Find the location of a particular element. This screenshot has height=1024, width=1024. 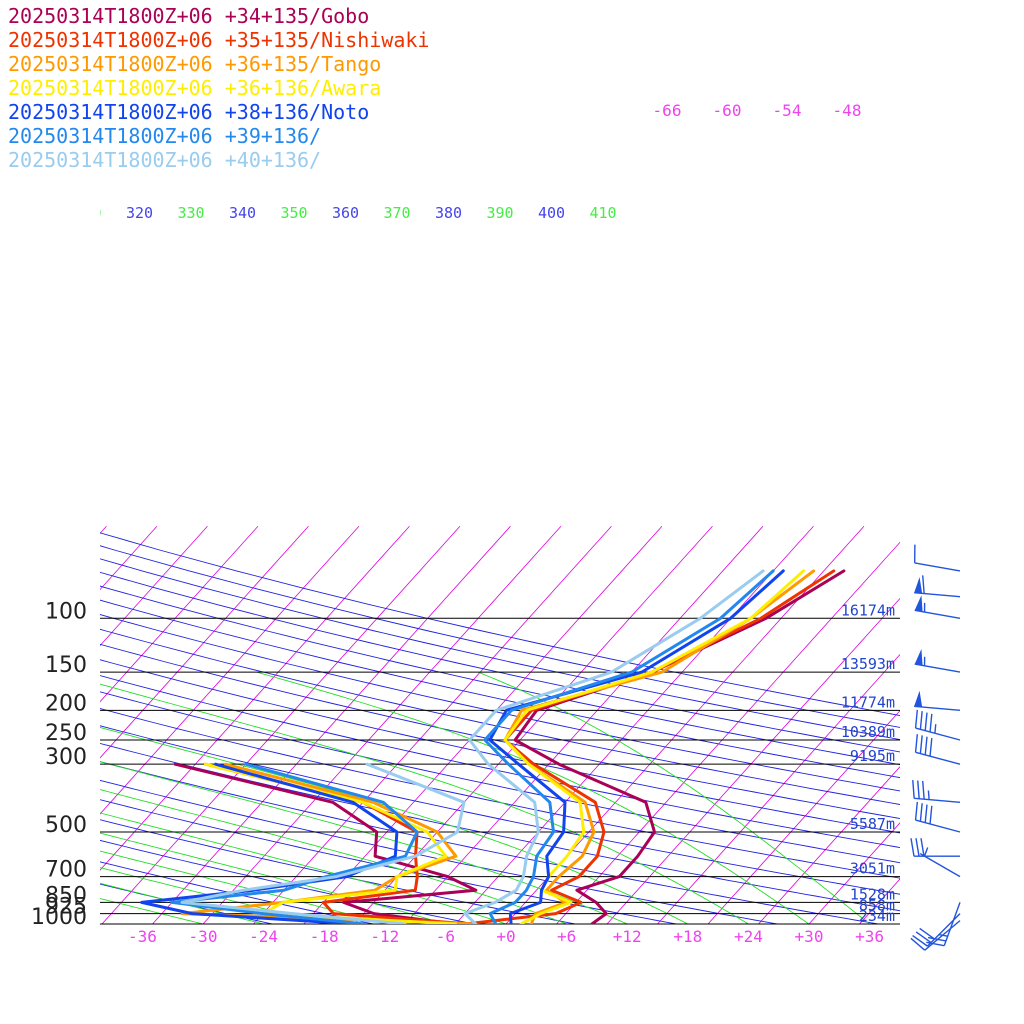

profile-5-dewpoint-line is located at coordinates (269, 843).